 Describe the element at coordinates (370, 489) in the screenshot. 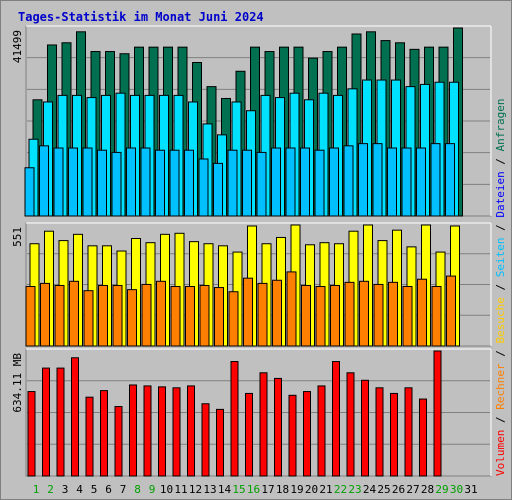

I see `x-tick-label-24: 24` at that location.